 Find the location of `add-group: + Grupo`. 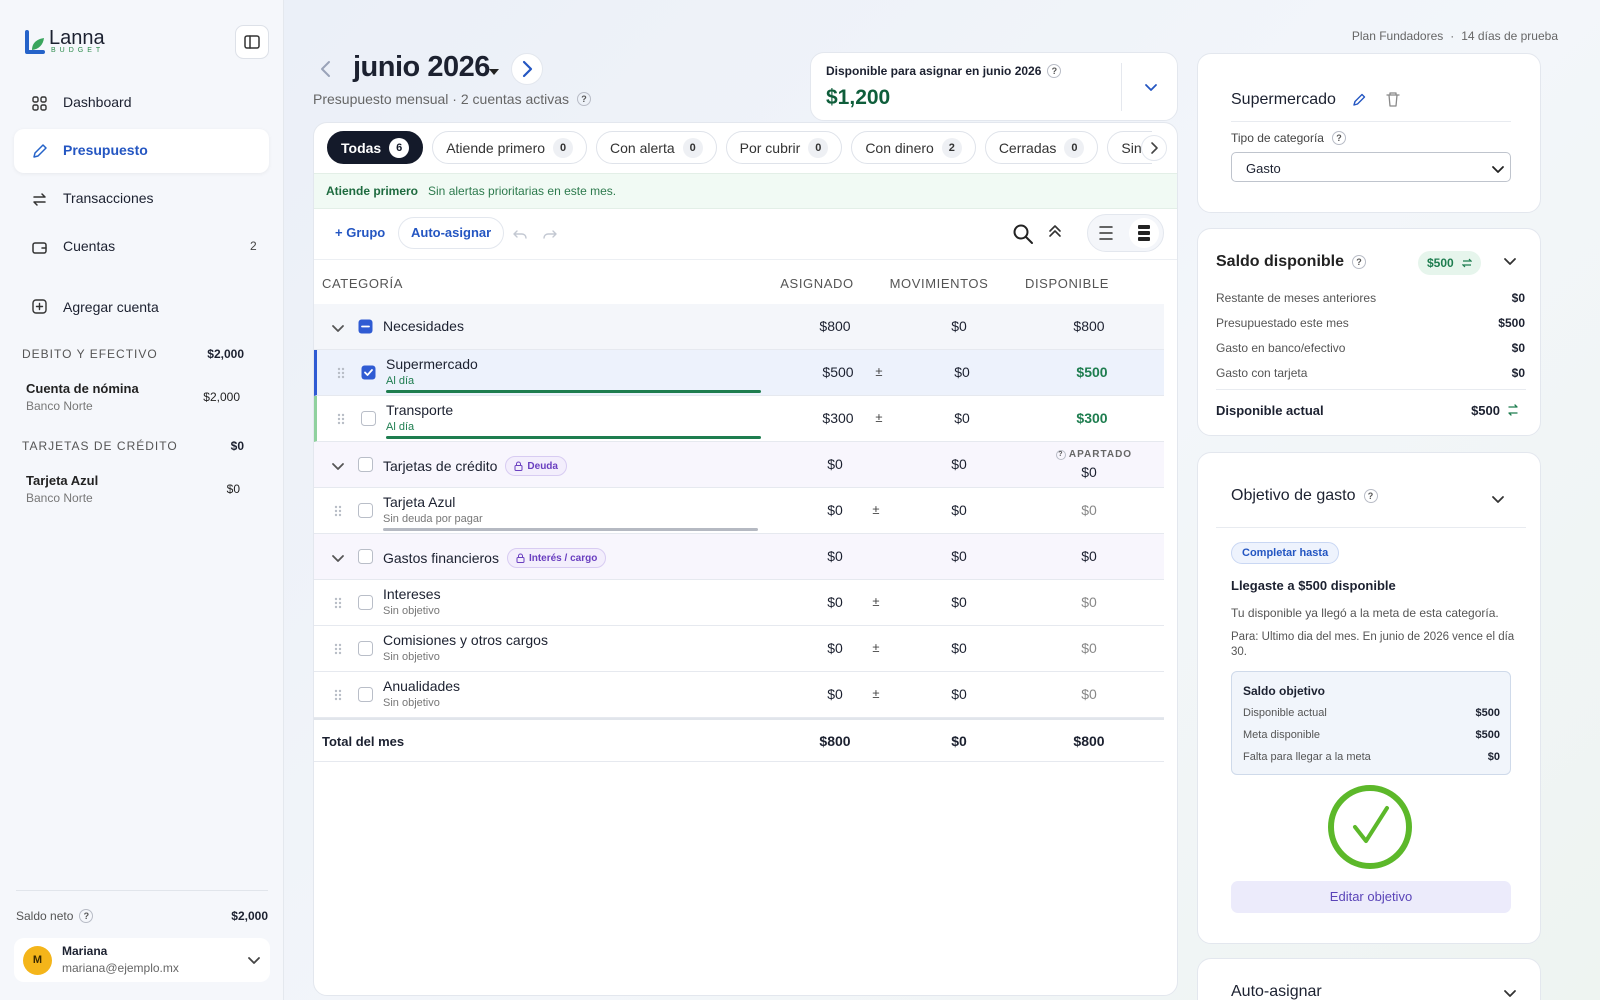

add-group: + Grupo is located at coordinates (360, 232).